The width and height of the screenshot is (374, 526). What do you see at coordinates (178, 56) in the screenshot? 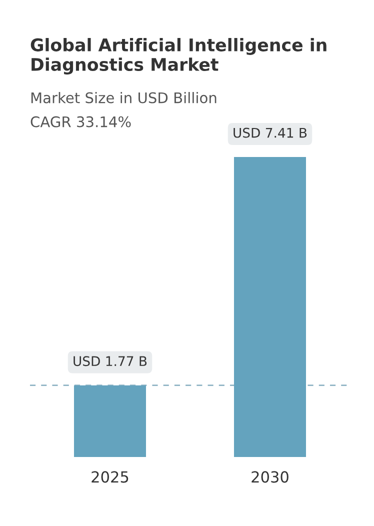
I see `chart-title: Global Artificial Intelligence in Diagnostics Market` at bounding box center [178, 56].